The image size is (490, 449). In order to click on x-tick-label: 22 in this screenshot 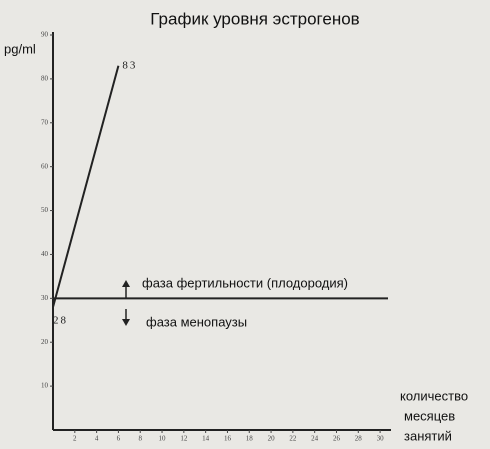, I will do `click(293, 439)`.